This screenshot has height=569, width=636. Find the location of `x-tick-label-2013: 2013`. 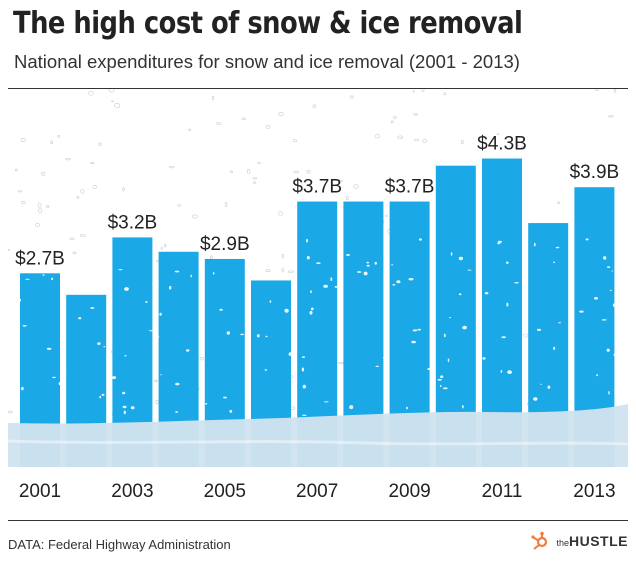

x-tick-label-2013: 2013 is located at coordinates (594, 491).